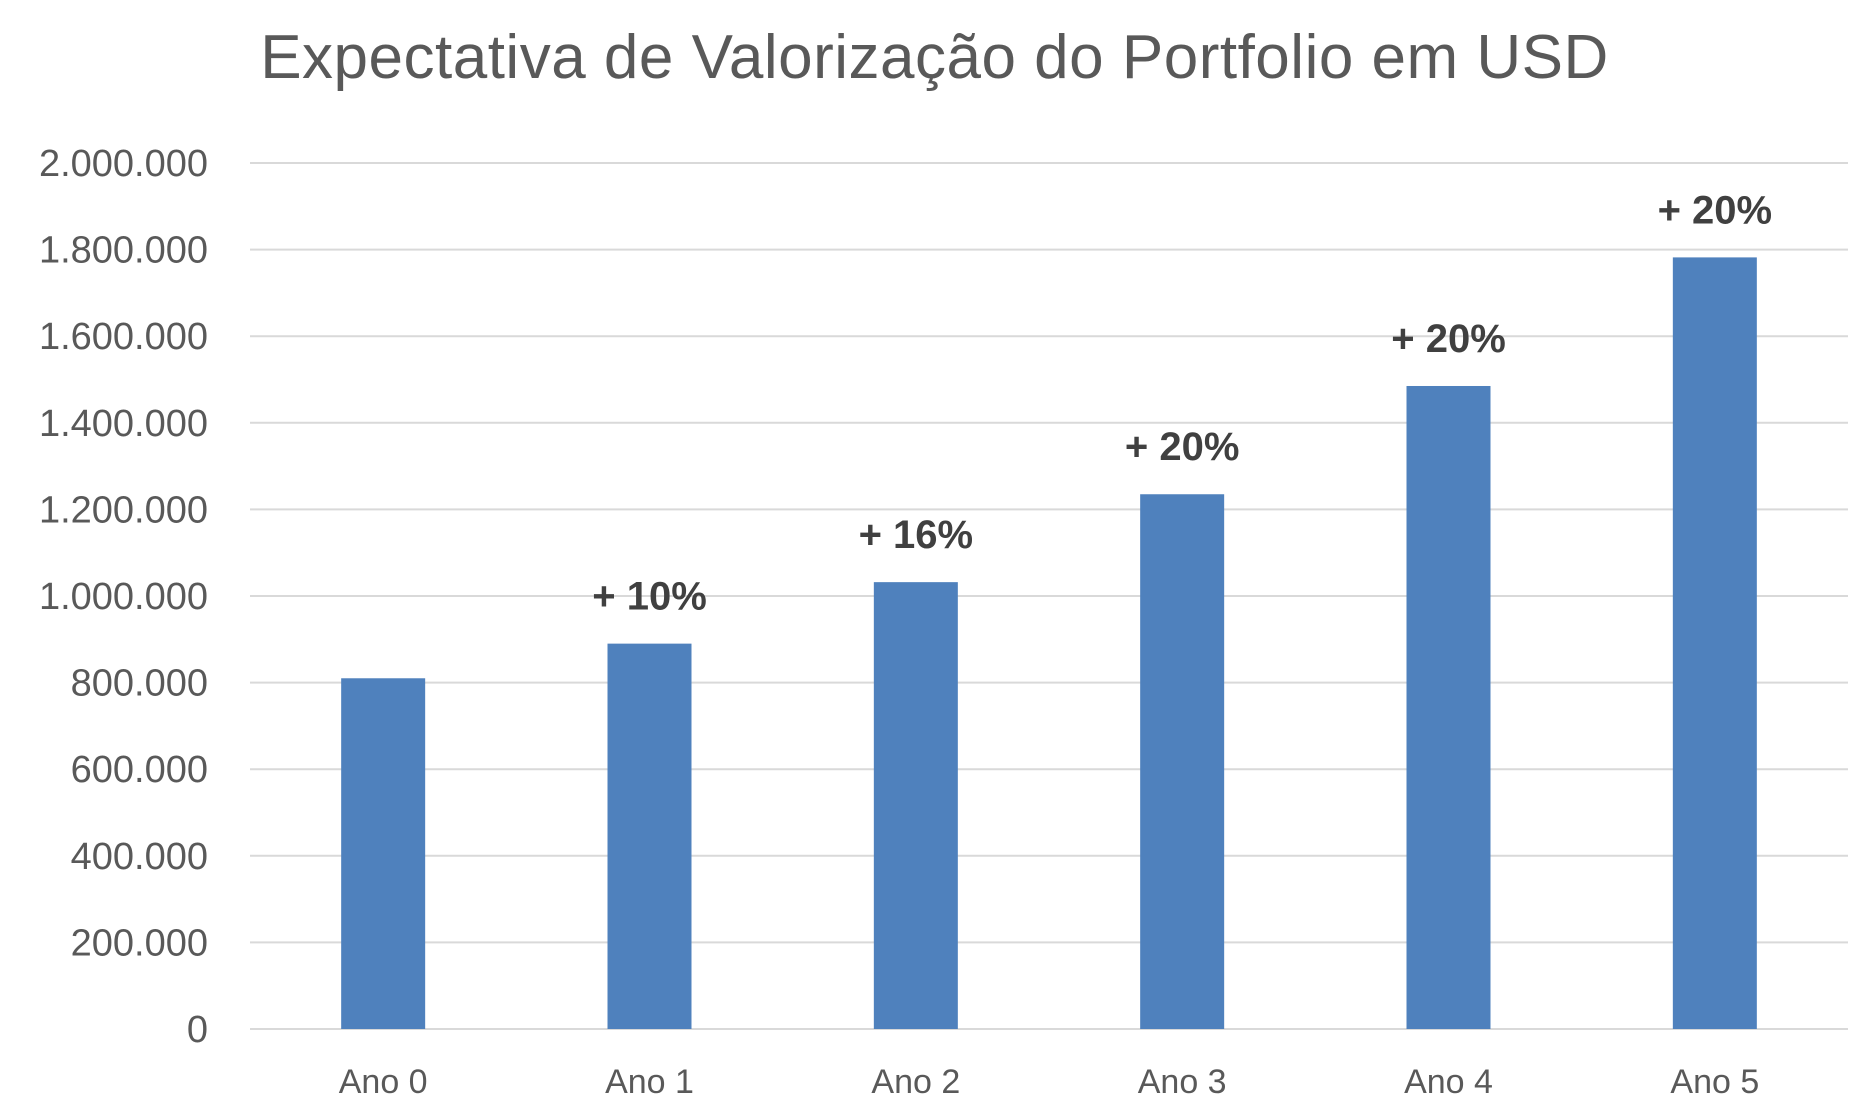  I want to click on x-tick-label: Ano 1, so click(649, 1082).